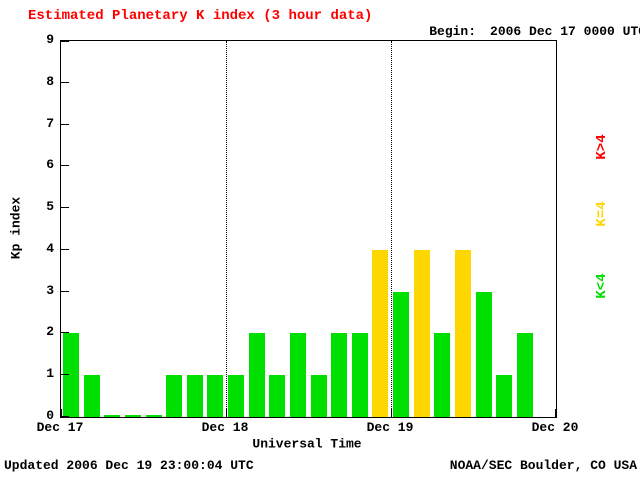  What do you see at coordinates (390, 427) in the screenshot?
I see `x-tick-label: Dec 19` at bounding box center [390, 427].